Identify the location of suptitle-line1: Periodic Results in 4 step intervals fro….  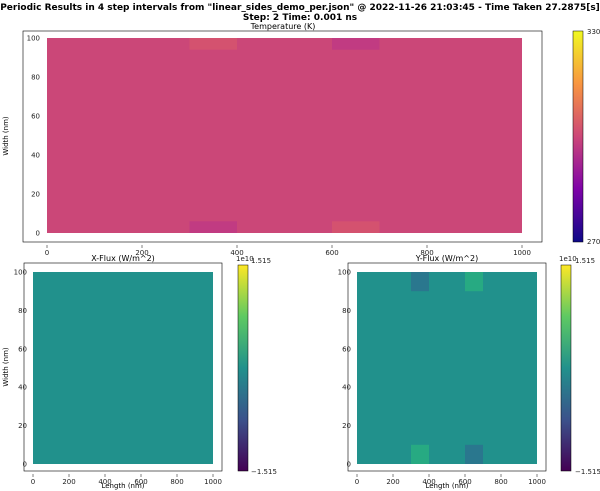
(300, 8).